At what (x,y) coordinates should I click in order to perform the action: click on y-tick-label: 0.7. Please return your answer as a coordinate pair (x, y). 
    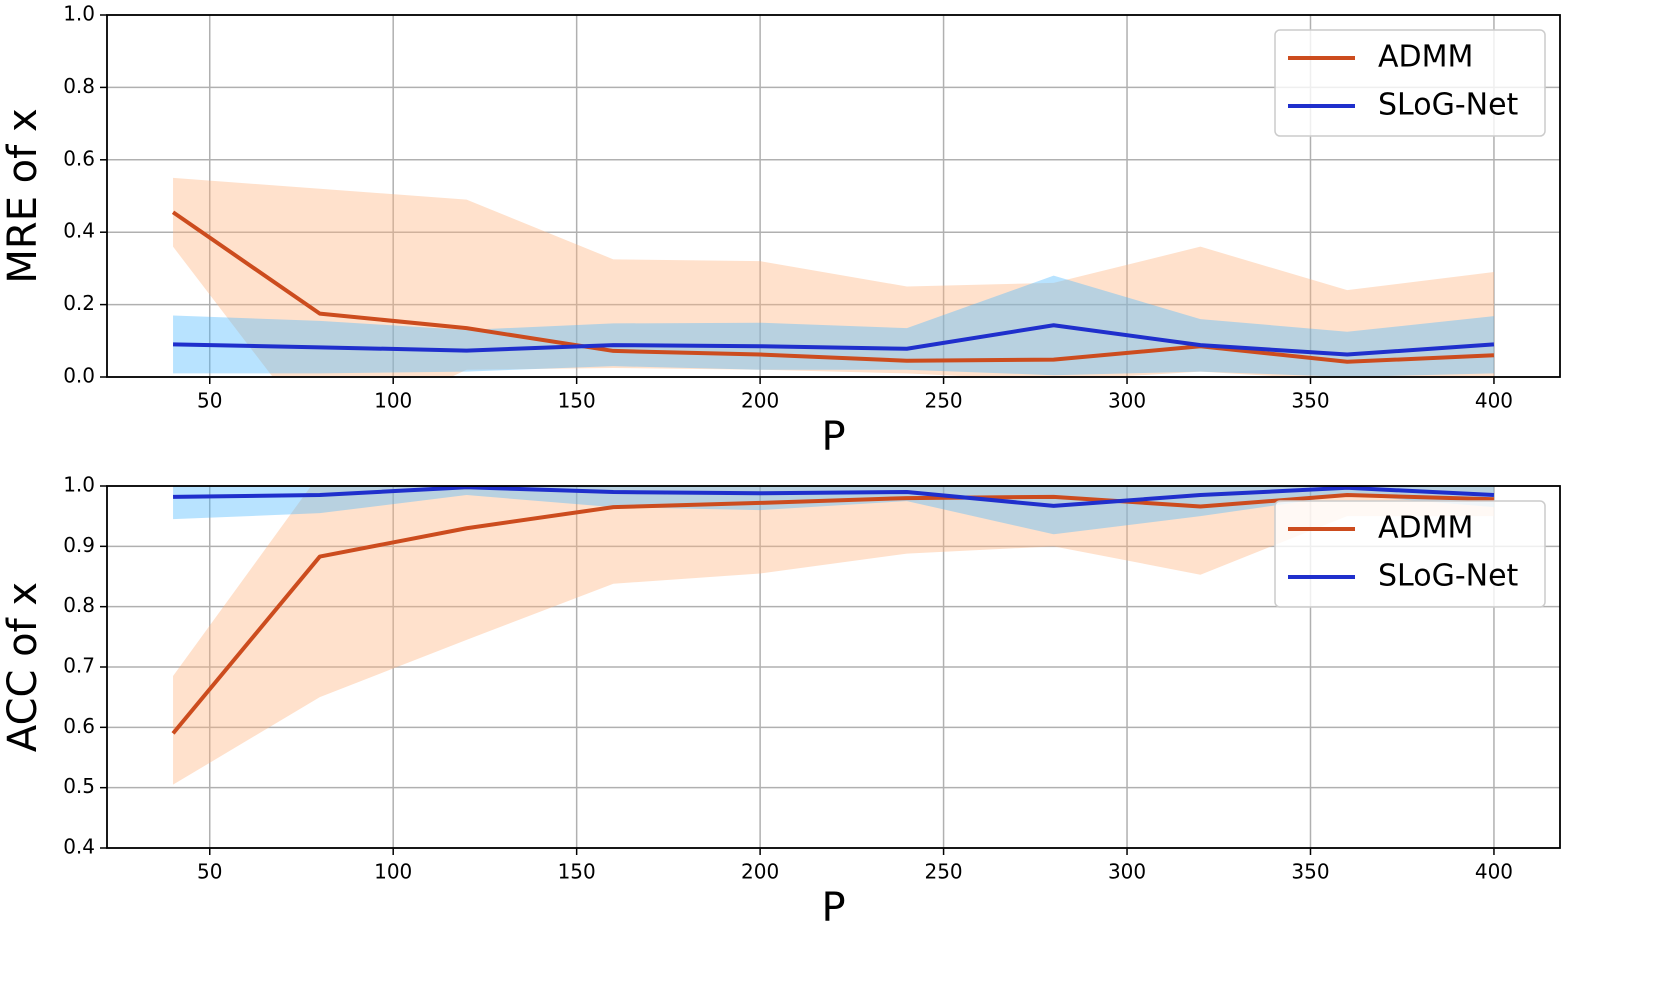
    Looking at the image, I should click on (79, 666).